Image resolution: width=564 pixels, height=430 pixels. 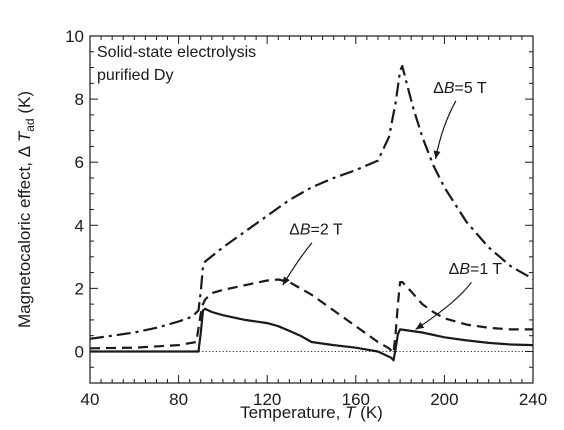 What do you see at coordinates (79, 288) in the screenshot?
I see `y-tick-label: 2` at bounding box center [79, 288].